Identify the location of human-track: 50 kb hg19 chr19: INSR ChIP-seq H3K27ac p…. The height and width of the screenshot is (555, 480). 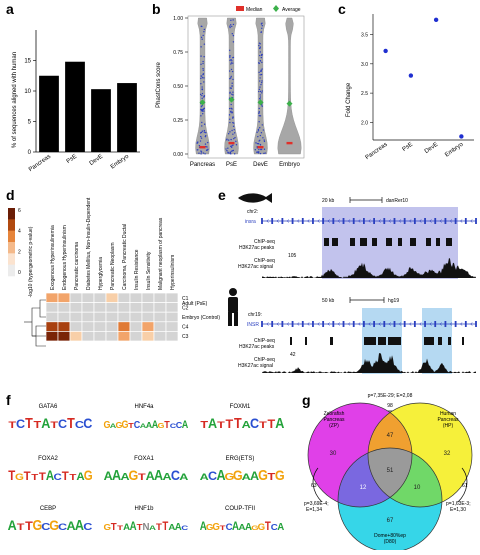
(357, 335).